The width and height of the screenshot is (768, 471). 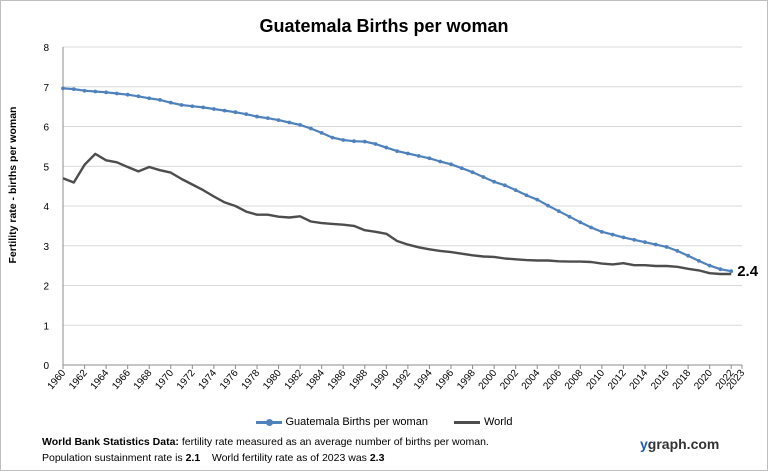 What do you see at coordinates (116, 93) in the screenshot?
I see `data-point-guatemala-1965` at bounding box center [116, 93].